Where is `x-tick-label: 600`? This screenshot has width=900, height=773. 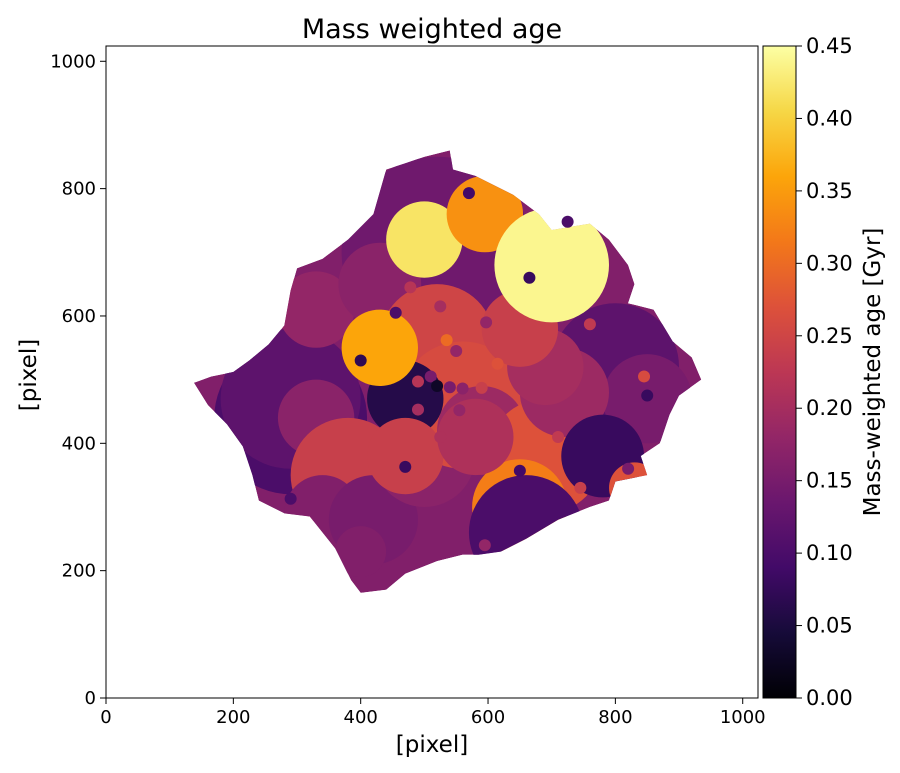 x-tick-label: 600 is located at coordinates (488, 717).